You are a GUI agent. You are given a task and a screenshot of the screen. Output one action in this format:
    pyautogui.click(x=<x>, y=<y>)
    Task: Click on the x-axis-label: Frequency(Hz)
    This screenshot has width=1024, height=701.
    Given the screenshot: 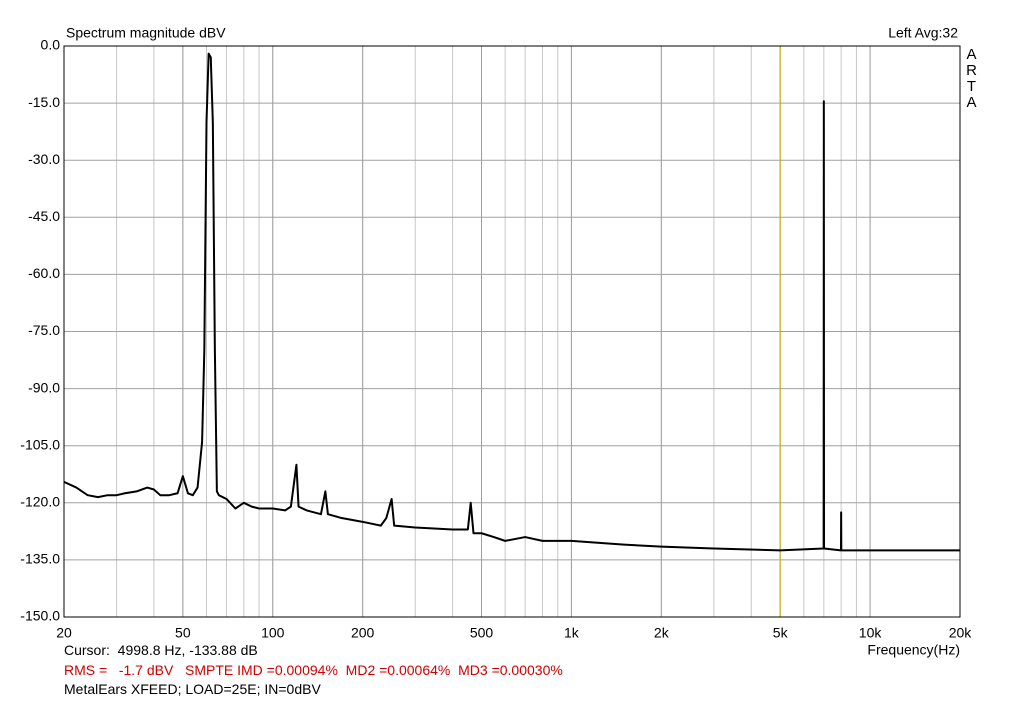 What is the action you would take?
    pyautogui.click(x=913, y=650)
    